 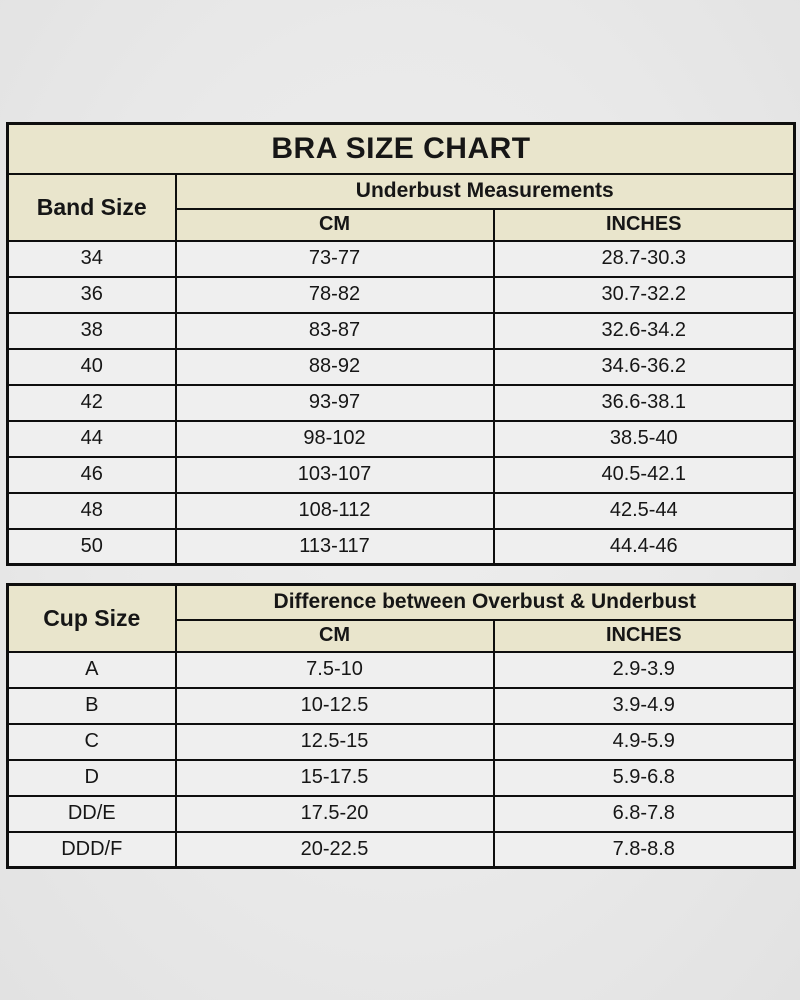 I want to click on cup-inches-column-header: INCHES, so click(x=644, y=635).